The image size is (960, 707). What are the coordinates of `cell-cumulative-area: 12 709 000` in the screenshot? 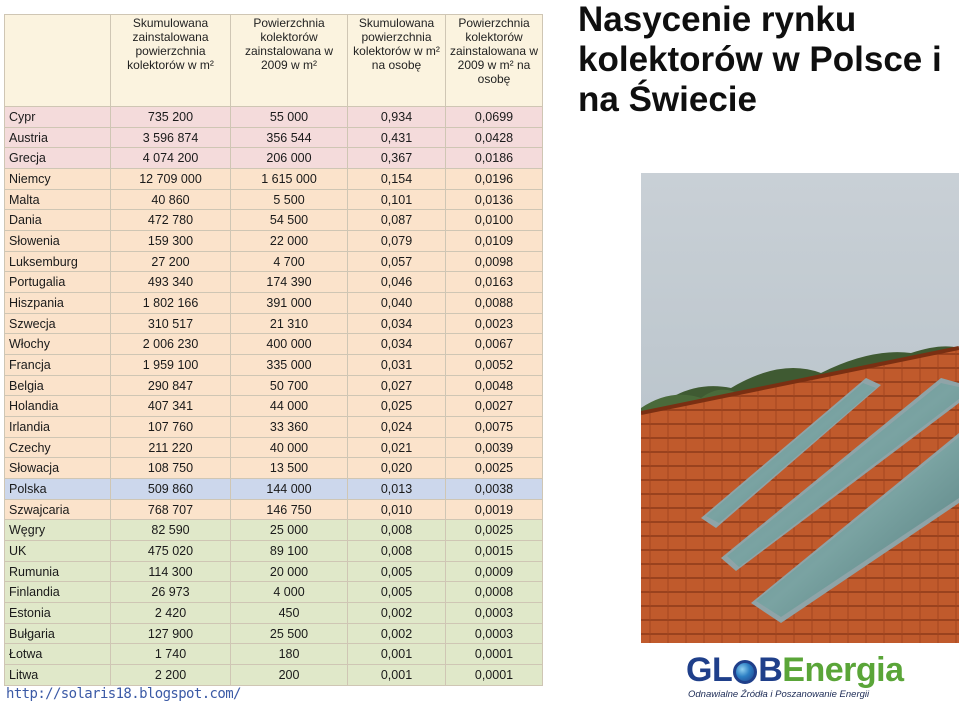 It's located at (170, 179).